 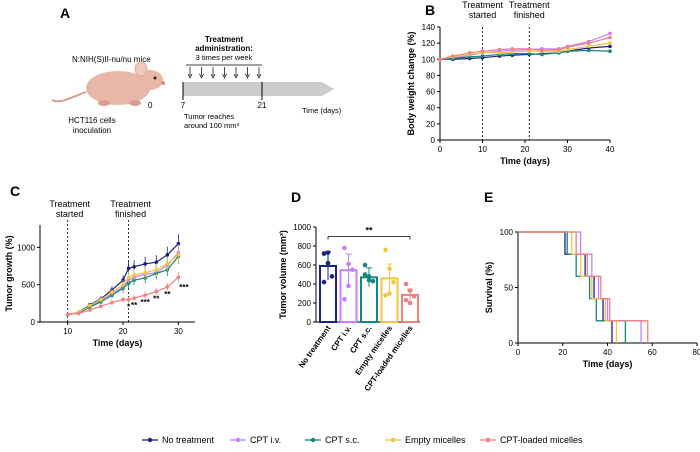 I want to click on x-tick-label: 30, so click(x=567, y=149).